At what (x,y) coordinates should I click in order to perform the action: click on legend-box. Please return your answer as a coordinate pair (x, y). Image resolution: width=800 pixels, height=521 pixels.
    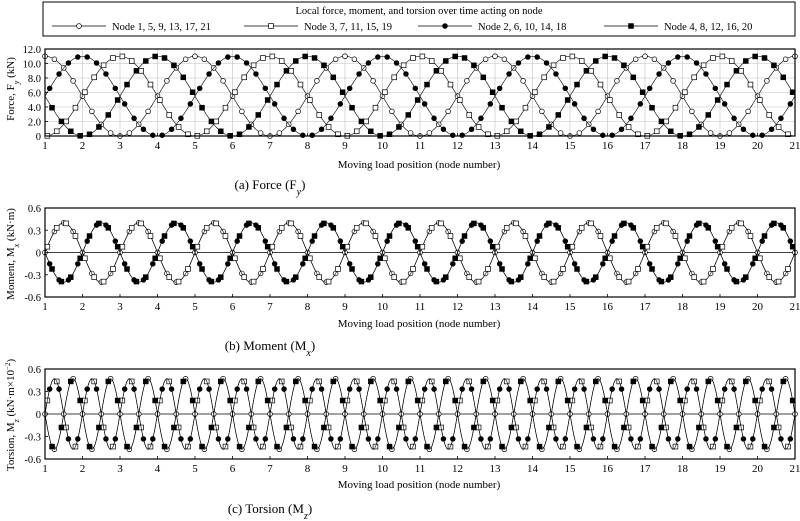
    Looking at the image, I should click on (419, 19).